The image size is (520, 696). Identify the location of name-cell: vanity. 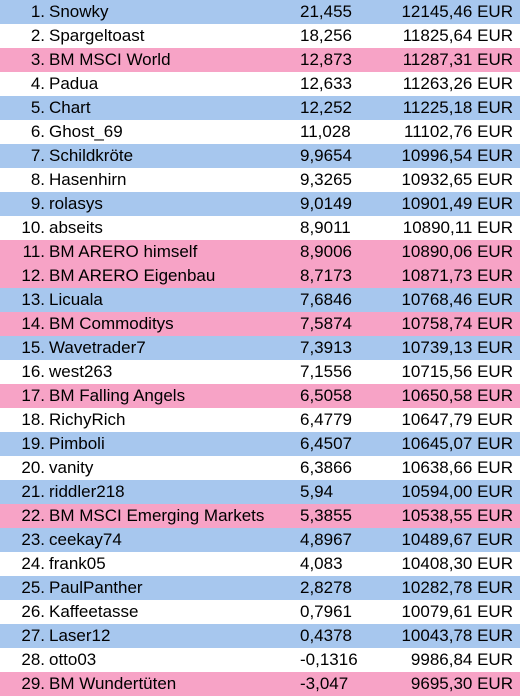
(71, 467).